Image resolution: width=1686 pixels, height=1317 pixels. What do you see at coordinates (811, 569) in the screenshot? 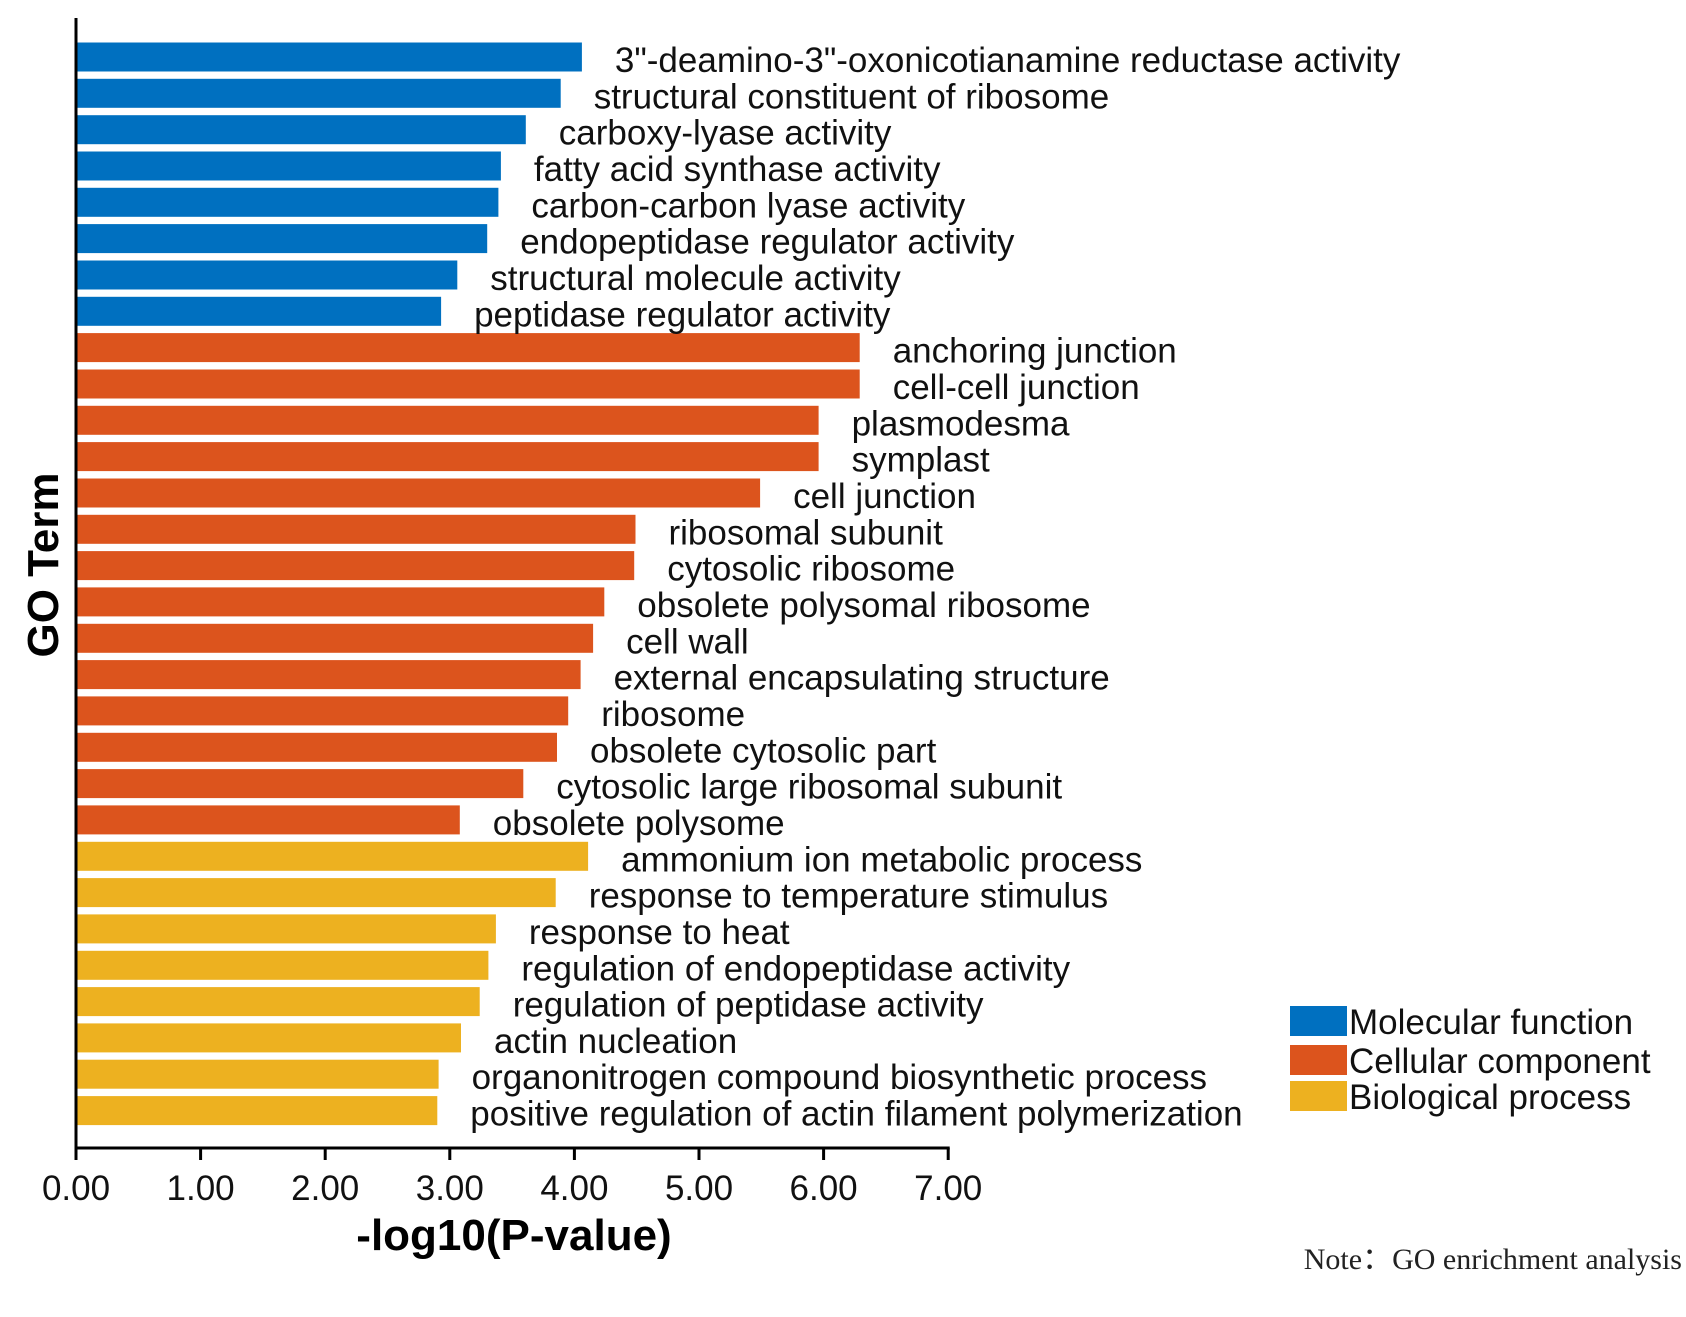
I see `bar-label-2-7: cytosolic ribosome` at bounding box center [811, 569].